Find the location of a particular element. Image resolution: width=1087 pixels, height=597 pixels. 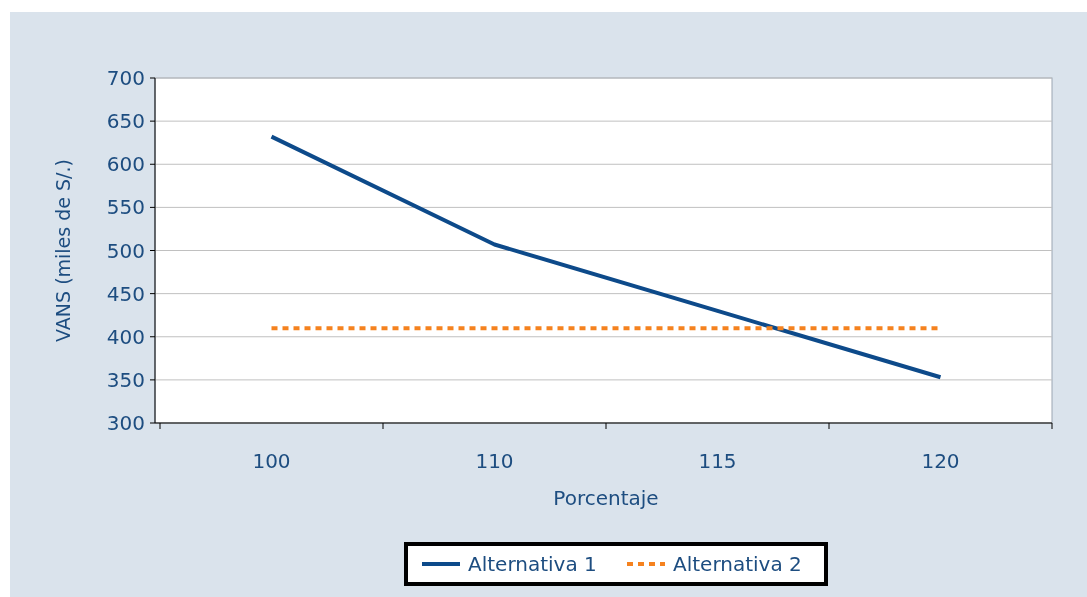

y-tick-label: 350 is located at coordinates (125, 379).